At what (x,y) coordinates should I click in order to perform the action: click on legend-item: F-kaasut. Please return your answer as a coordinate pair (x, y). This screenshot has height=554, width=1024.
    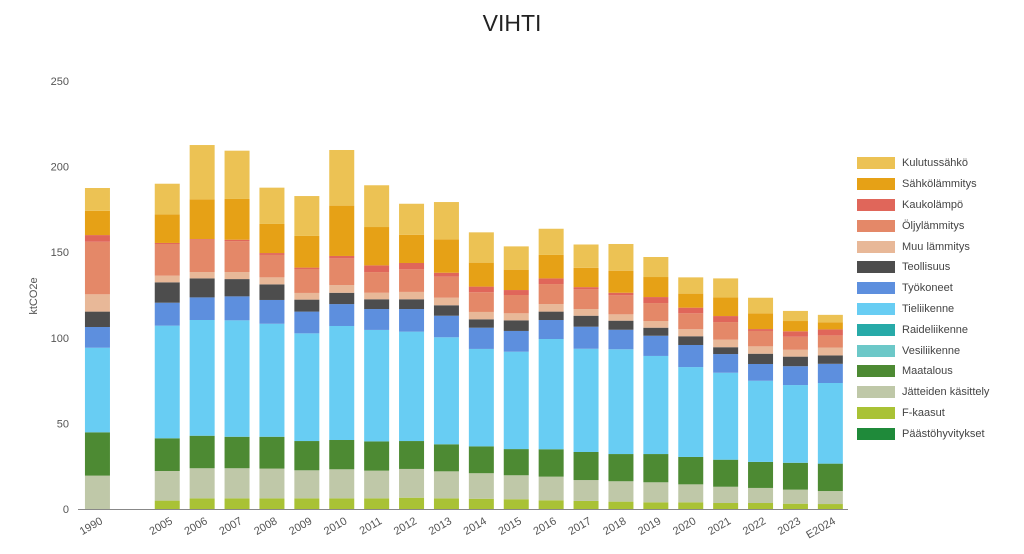
    Looking at the image, I should click on (923, 413).